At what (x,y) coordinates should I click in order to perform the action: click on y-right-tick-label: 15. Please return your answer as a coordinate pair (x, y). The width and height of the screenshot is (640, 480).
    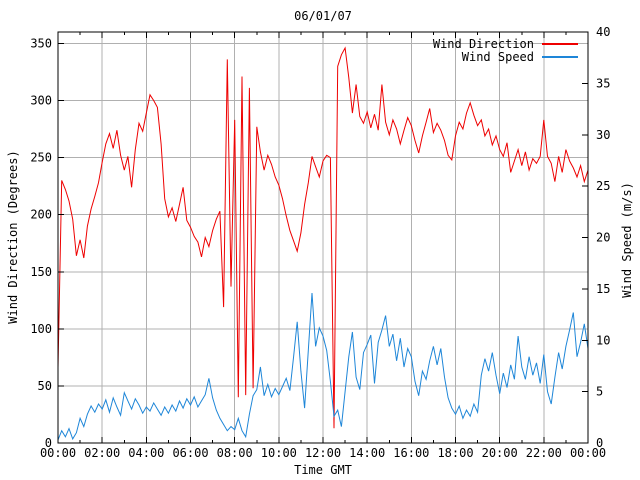
    Looking at the image, I should click on (603, 289).